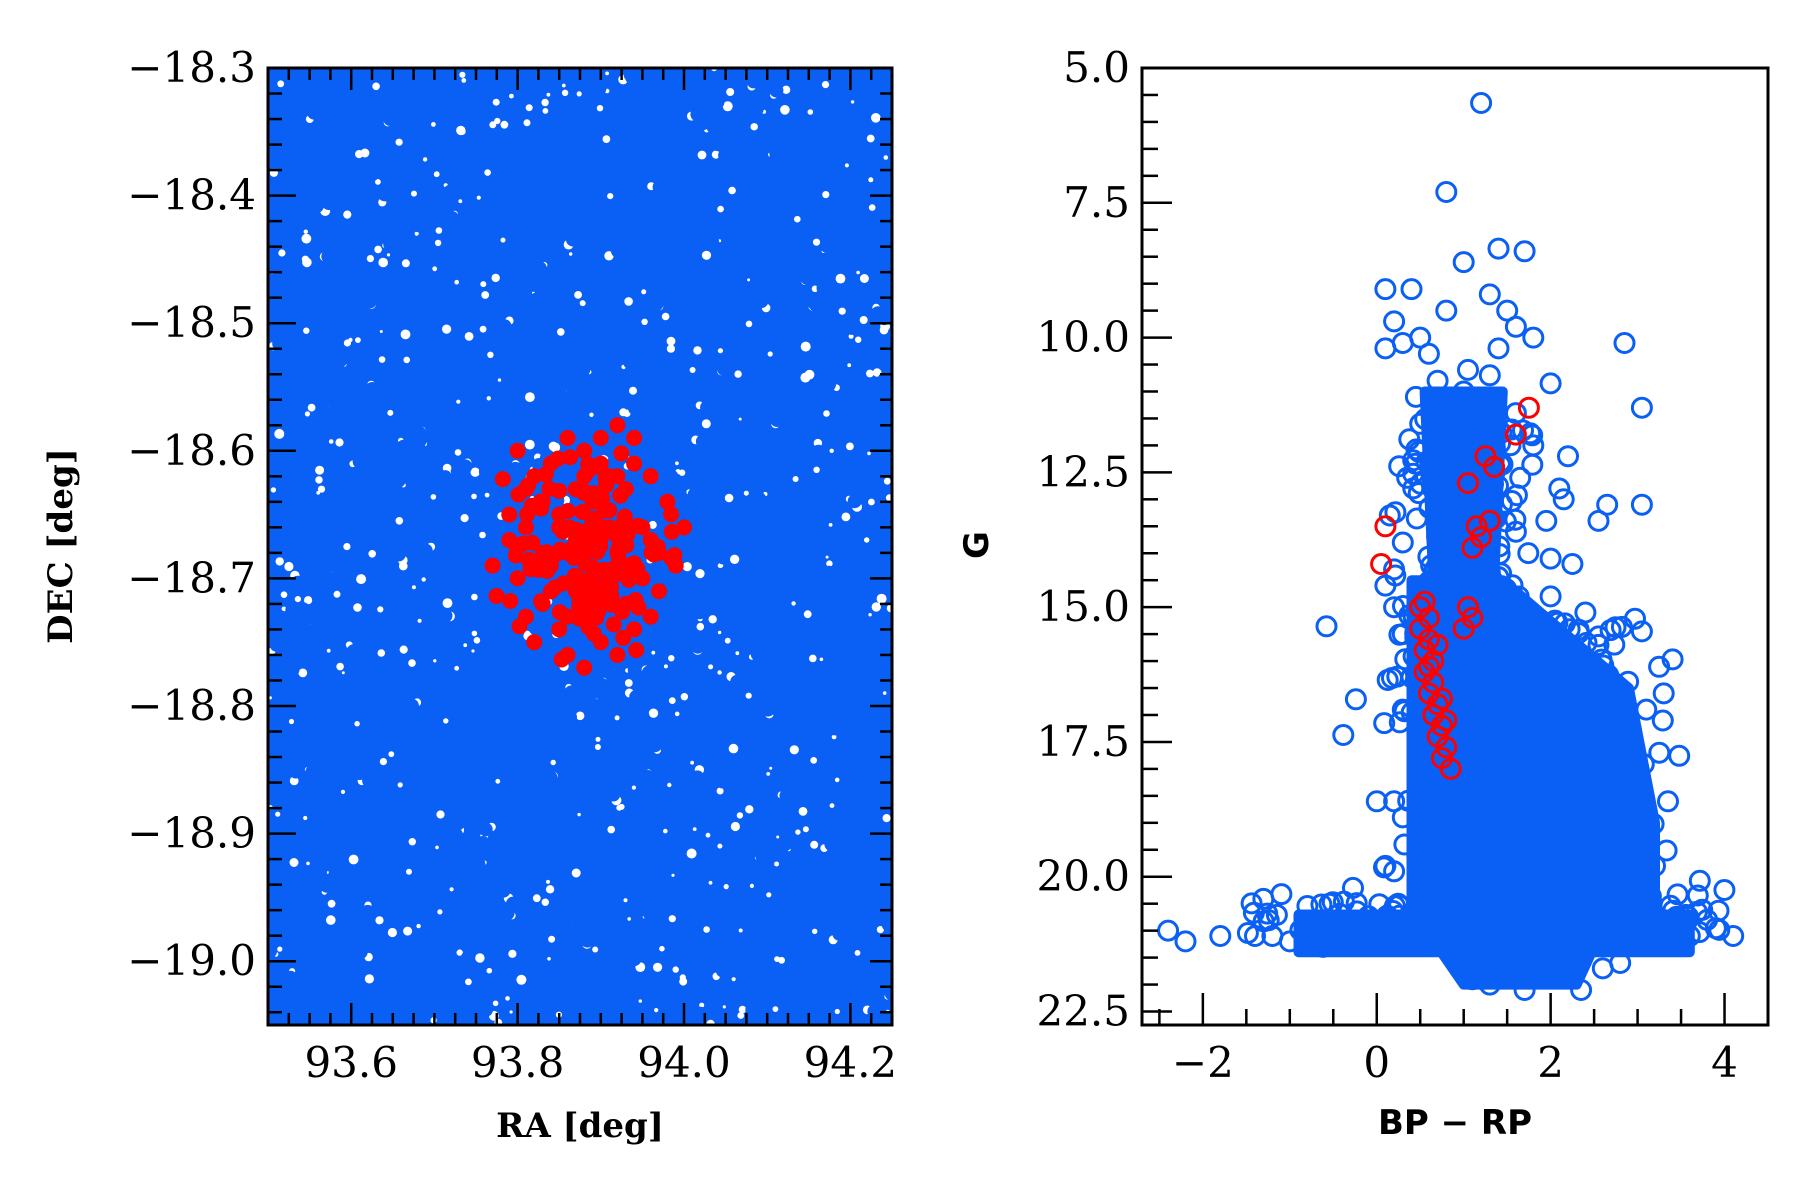 The image size is (1800, 1200). Describe the element at coordinates (977, 545) in the screenshot. I see `right-y-axis-label: G` at that location.